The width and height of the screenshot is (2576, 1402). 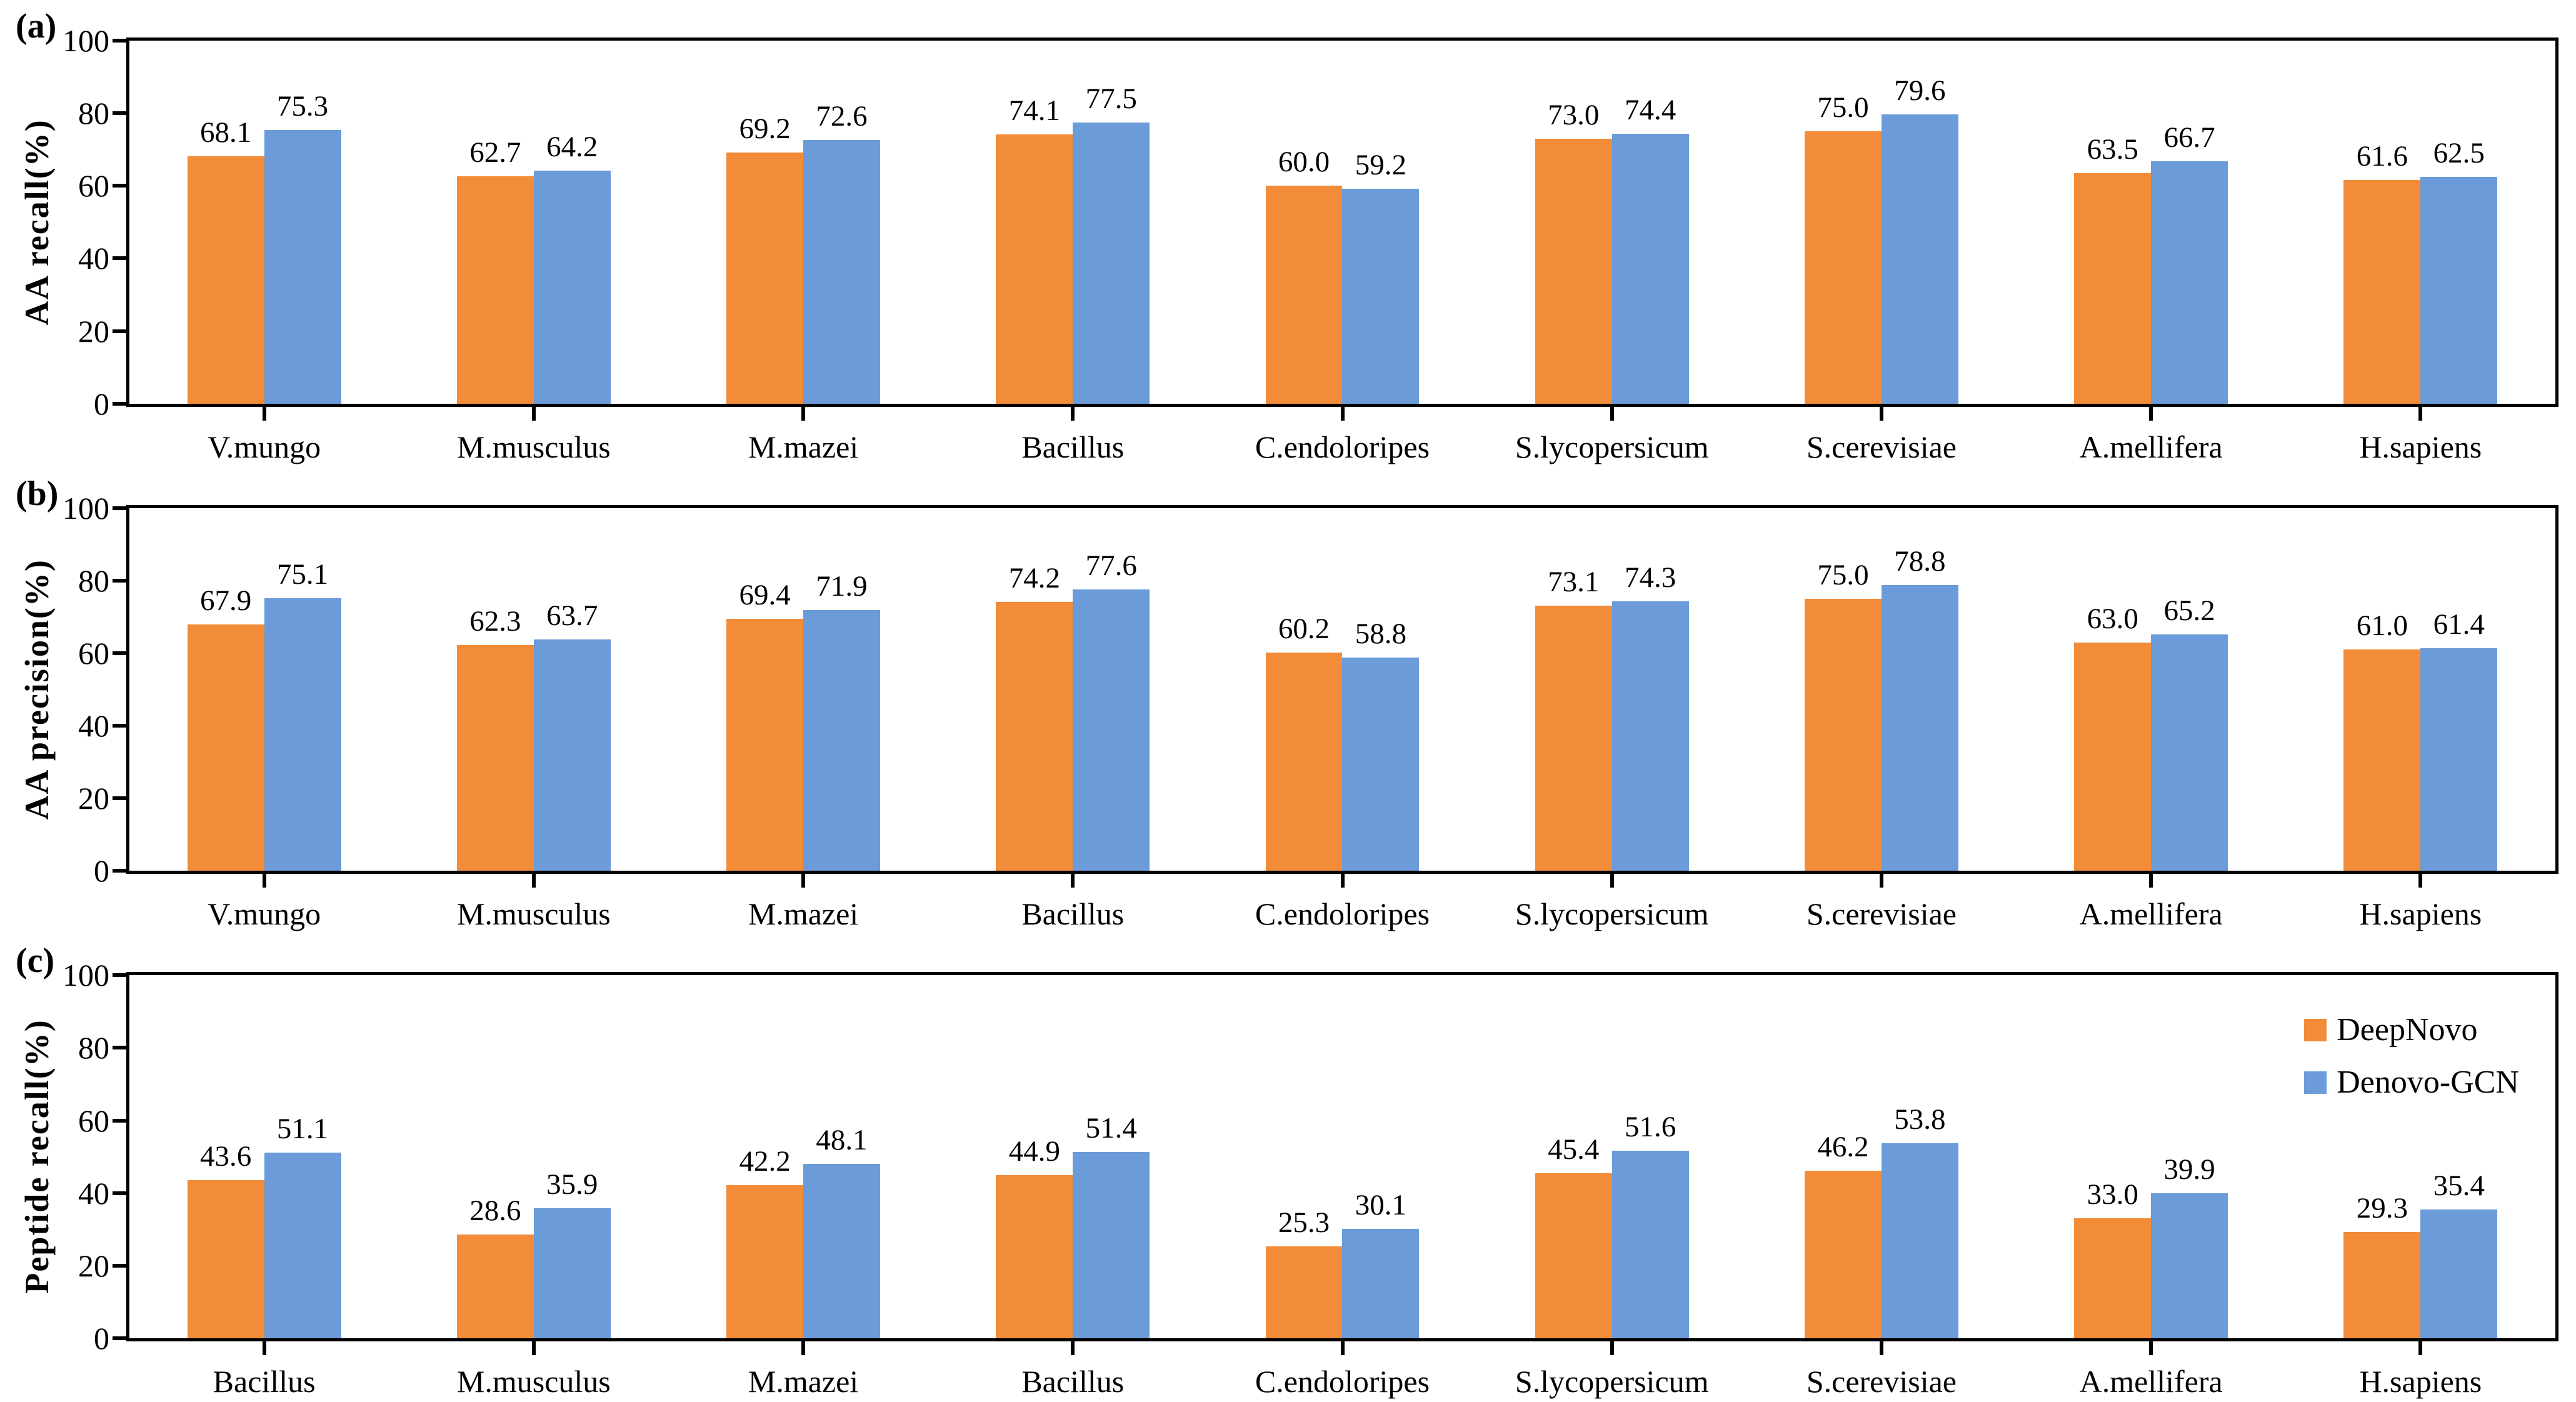 I want to click on bar-deepnovo: 73.0, so click(x=1573, y=252).